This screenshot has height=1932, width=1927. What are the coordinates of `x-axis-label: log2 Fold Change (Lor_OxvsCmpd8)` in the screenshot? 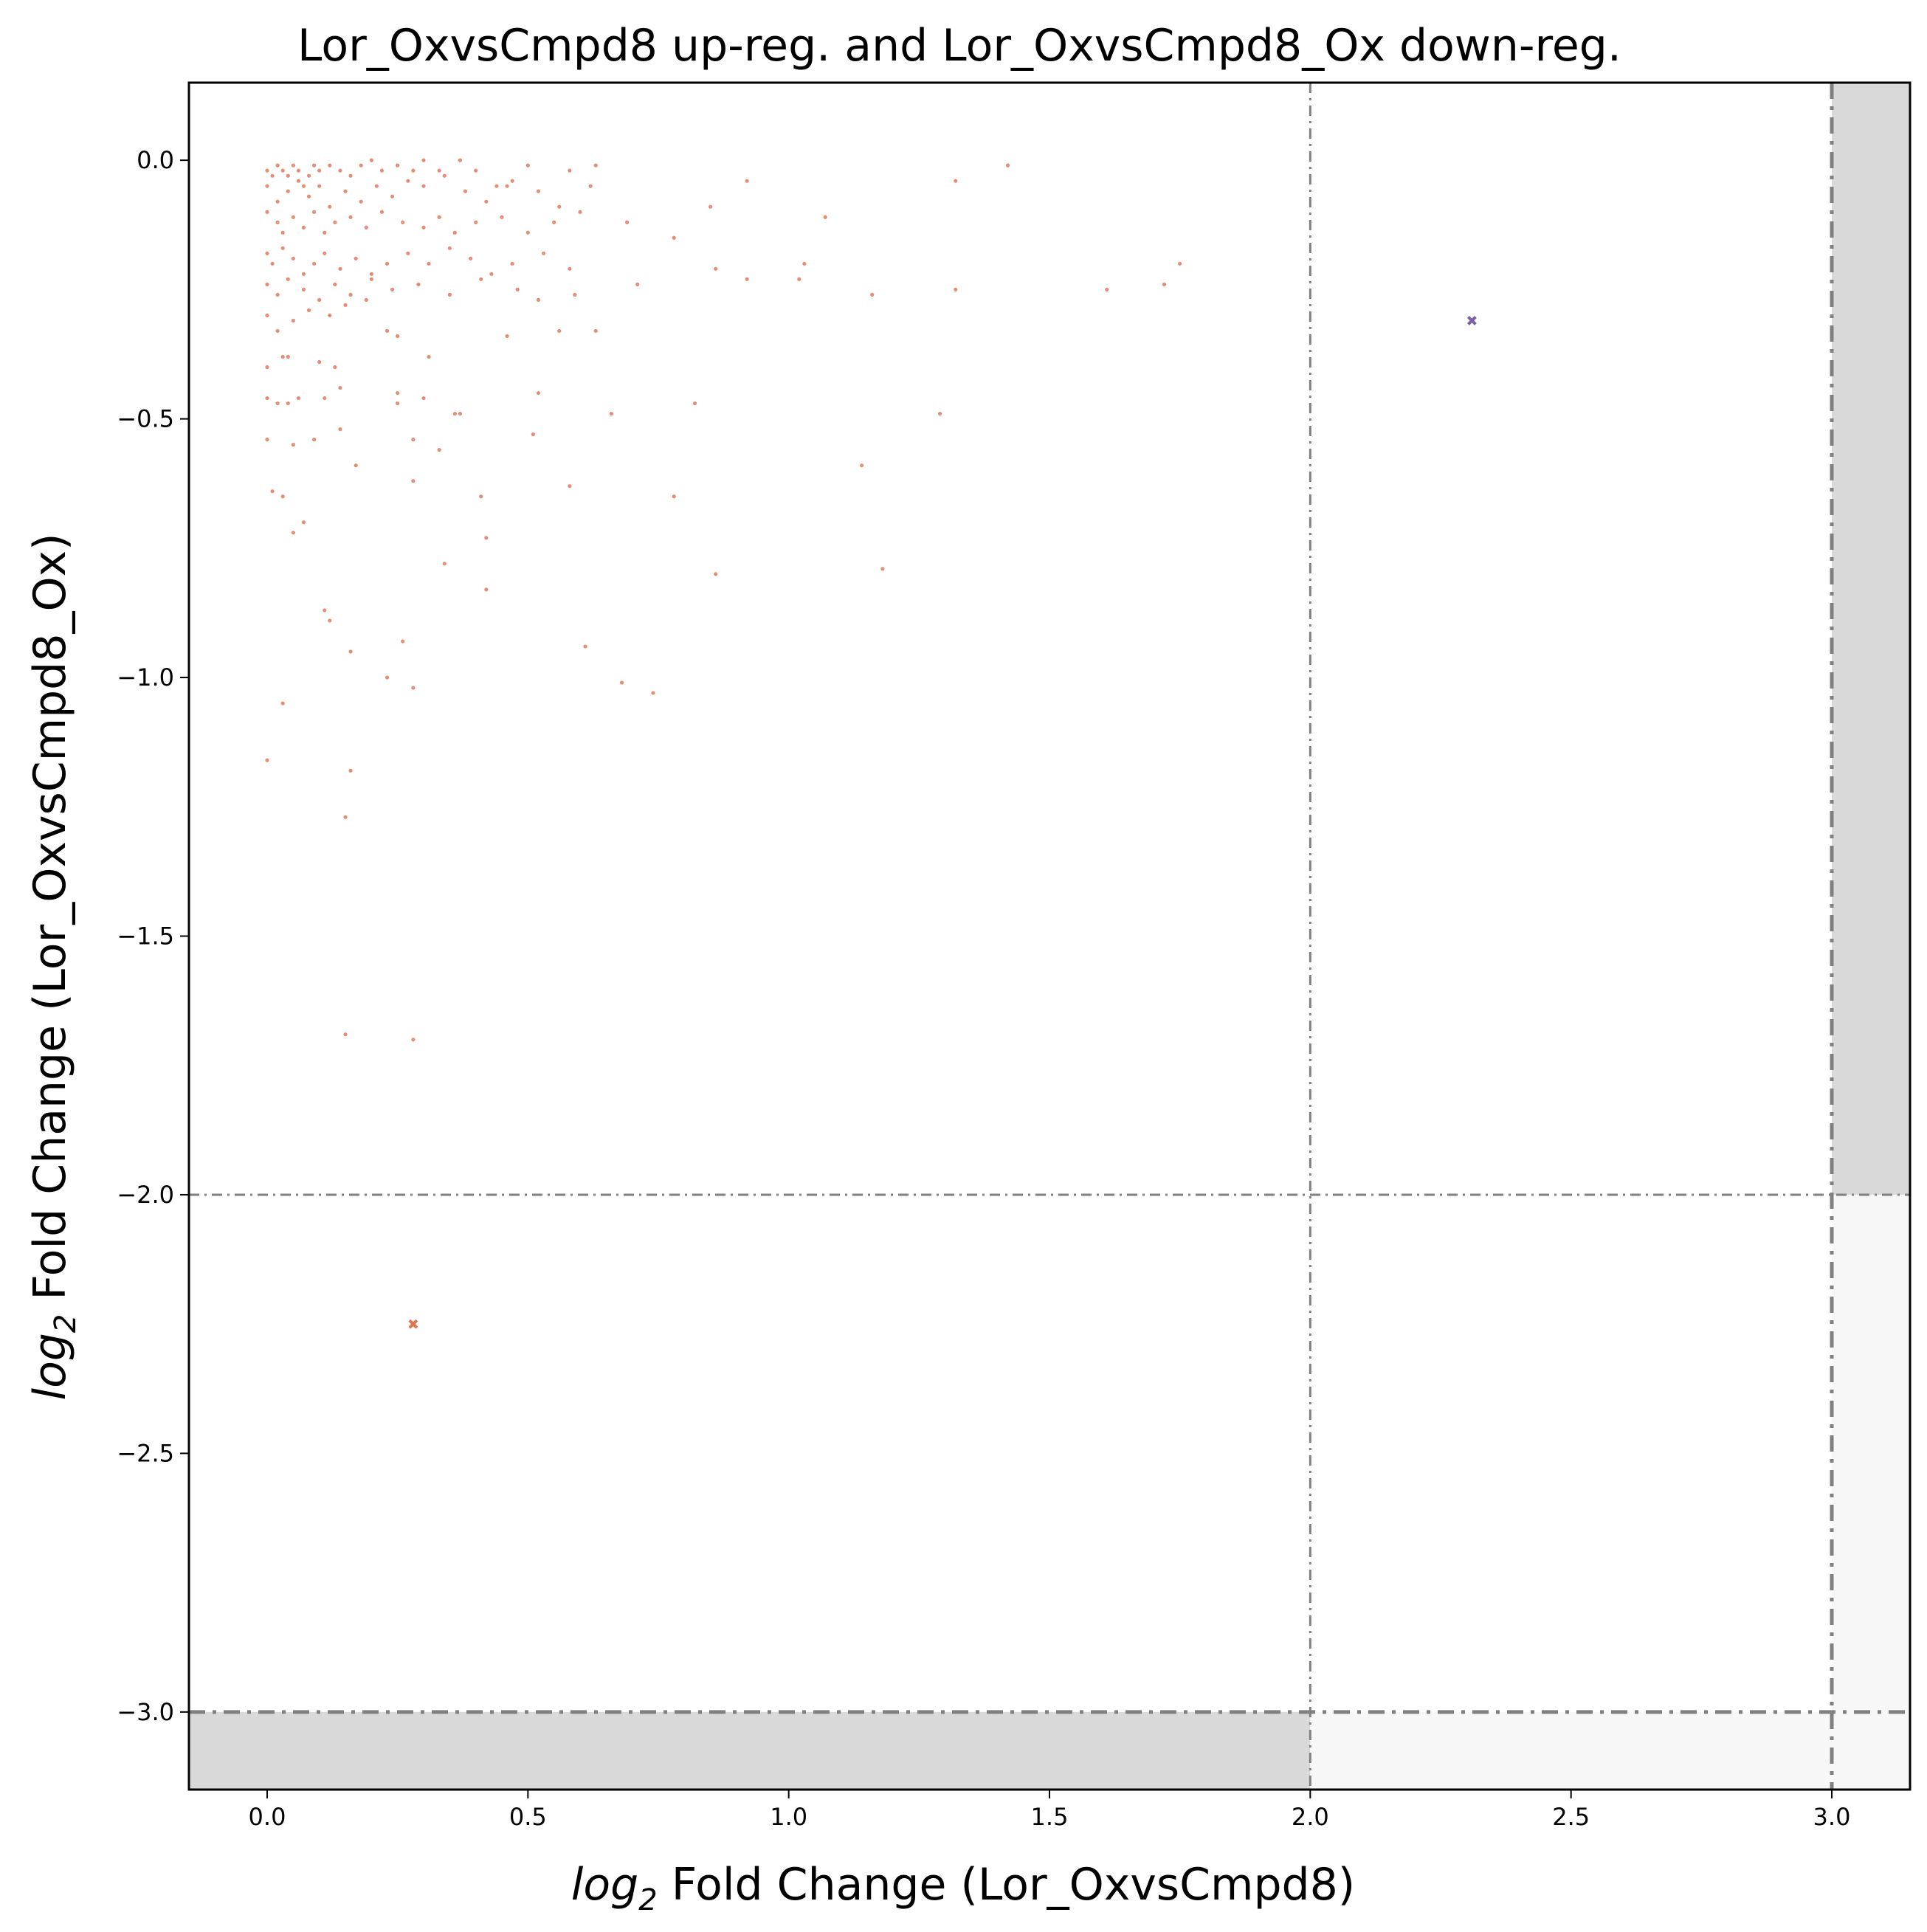 It's located at (963, 1888).